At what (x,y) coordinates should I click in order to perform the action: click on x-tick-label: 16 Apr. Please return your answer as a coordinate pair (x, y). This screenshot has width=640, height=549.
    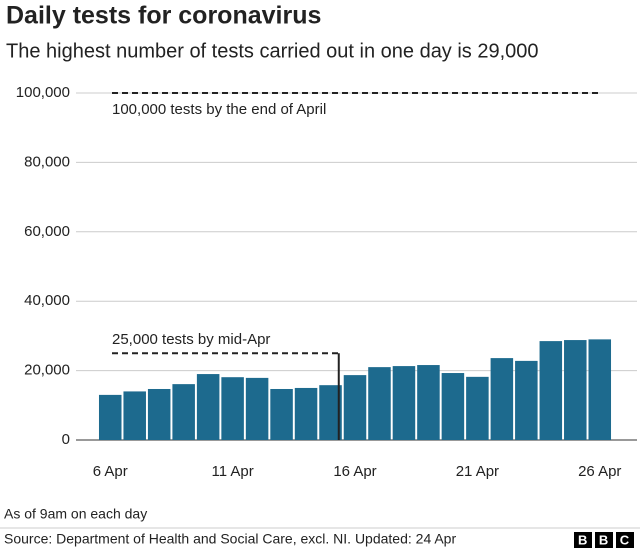
    Looking at the image, I should click on (354, 471).